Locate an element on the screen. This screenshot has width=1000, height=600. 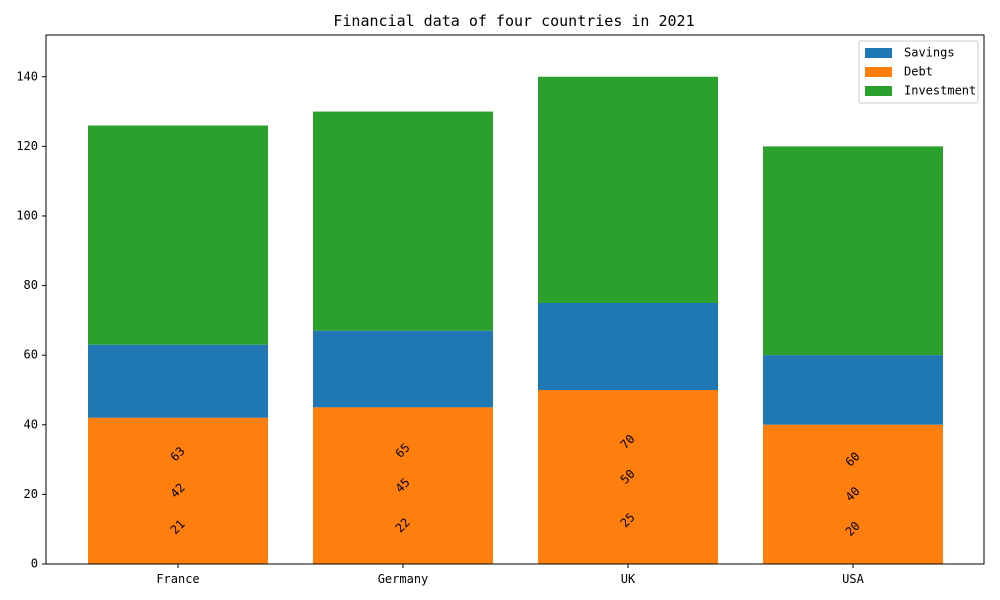
bar-investment-germany is located at coordinates (403, 221).